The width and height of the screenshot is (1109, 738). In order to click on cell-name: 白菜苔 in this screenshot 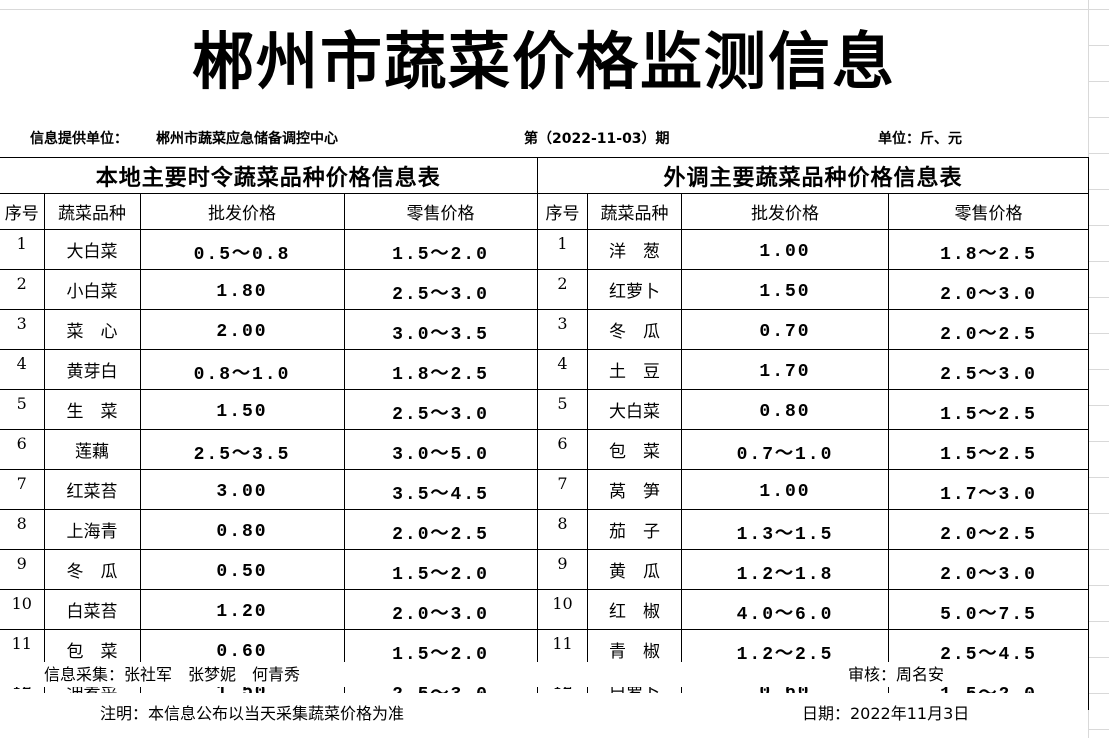, I will do `click(92, 609)`.